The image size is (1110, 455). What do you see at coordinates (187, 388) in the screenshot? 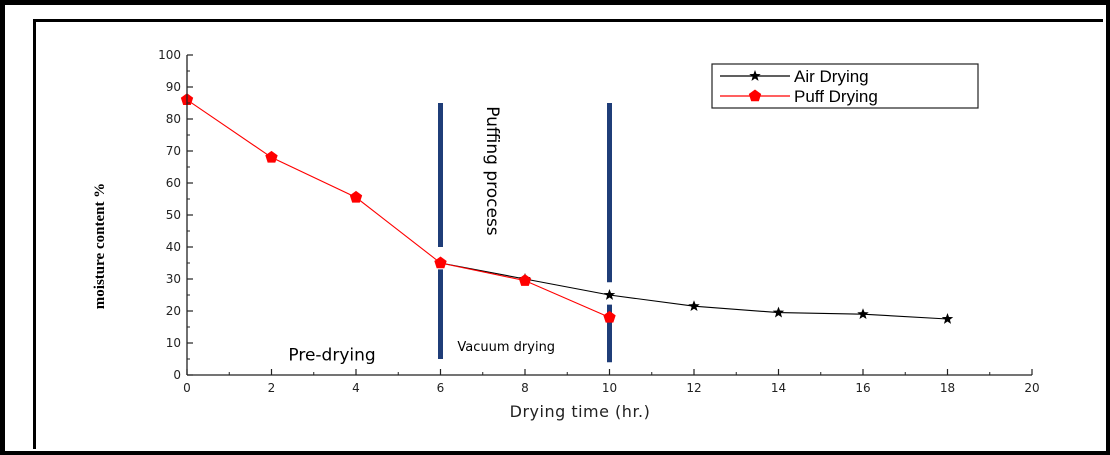
I see `x-tick-label: 0` at bounding box center [187, 388].